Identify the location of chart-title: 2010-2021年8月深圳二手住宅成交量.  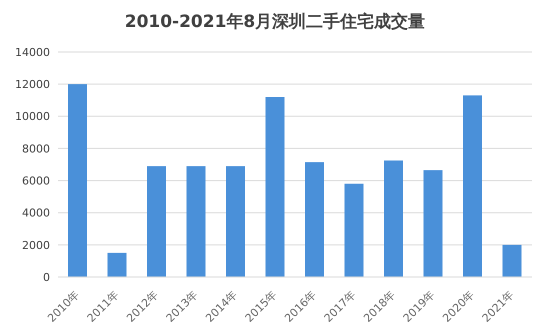
(275, 22).